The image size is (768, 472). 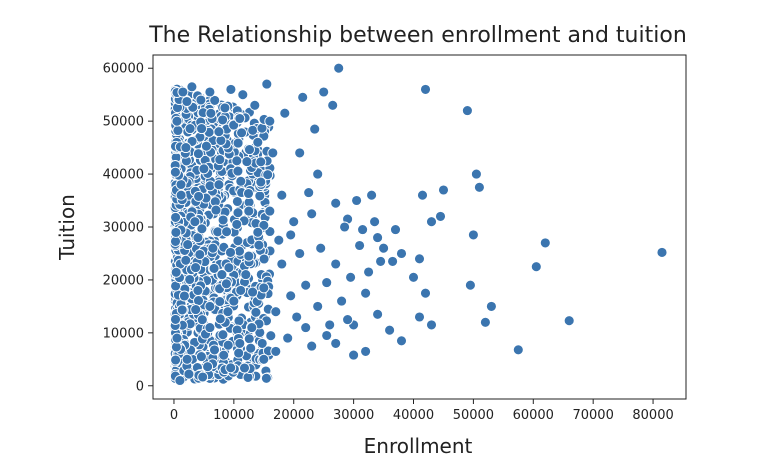 I want to click on x-tick-label: 60000, so click(x=533, y=415).